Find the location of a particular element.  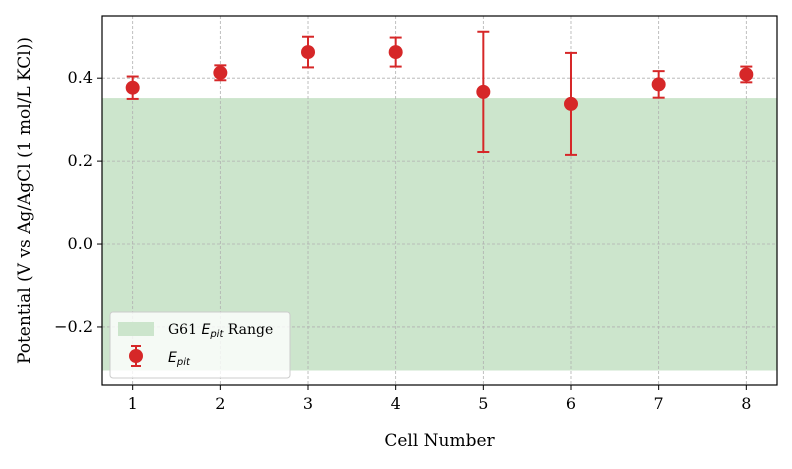

legend-point-marker is located at coordinates (136, 356).